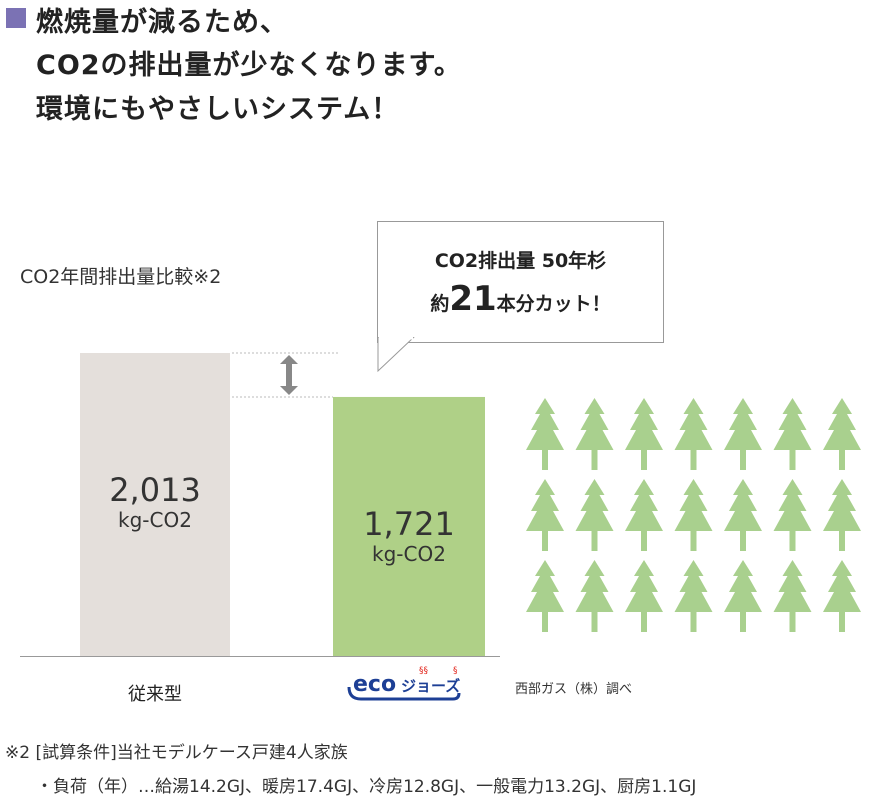 Image resolution: width=877 pixels, height=803 pixels. I want to click on ecojozu-logo: eco ジョーズ §§ §, so click(404, 683).